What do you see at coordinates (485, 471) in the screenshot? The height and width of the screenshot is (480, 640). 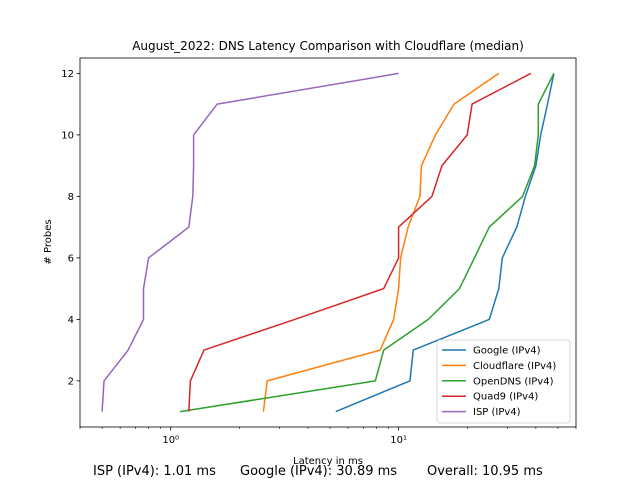 I see `footer-overall: Overall: 10.95 ms` at bounding box center [485, 471].